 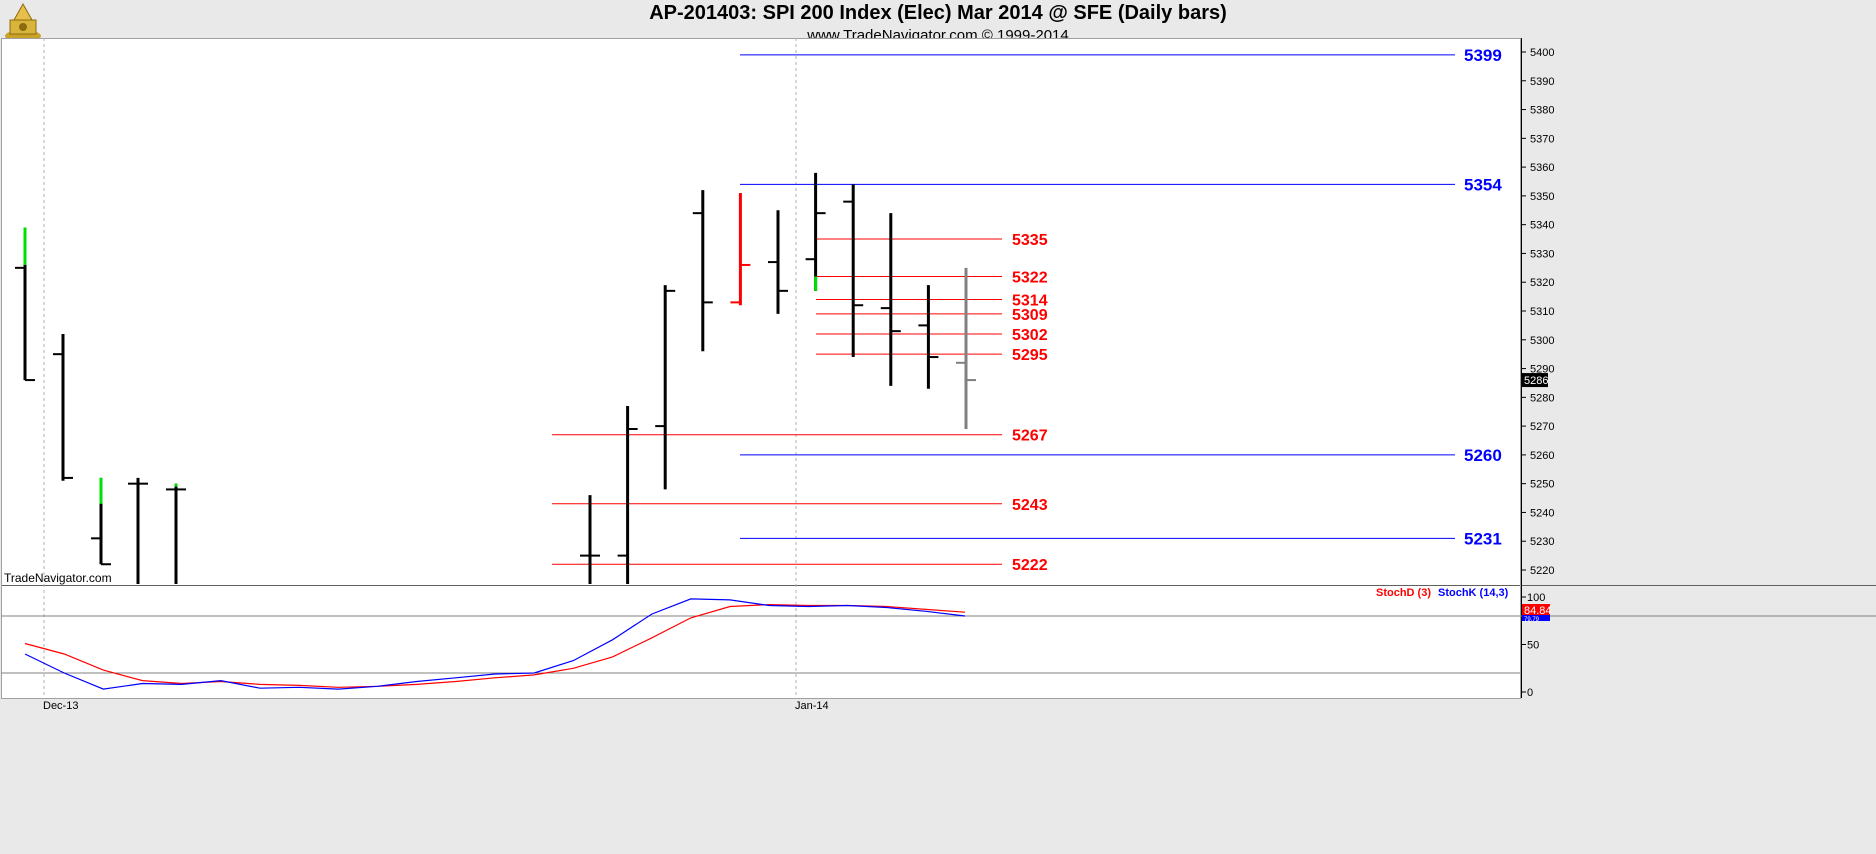 I want to click on price-axis-tick-label: 5220, so click(x=1542, y=571).